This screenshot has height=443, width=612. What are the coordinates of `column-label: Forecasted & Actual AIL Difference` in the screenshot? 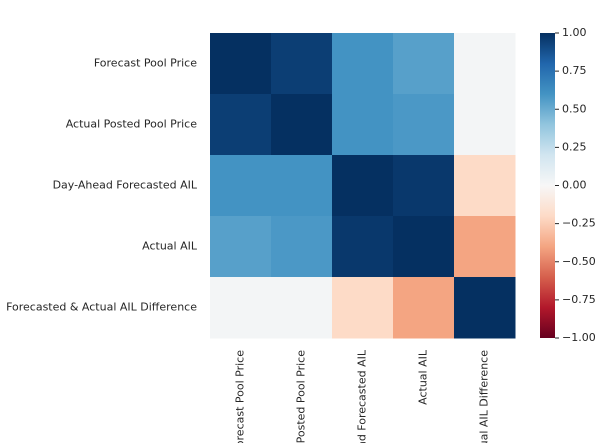 It's located at (484, 396).